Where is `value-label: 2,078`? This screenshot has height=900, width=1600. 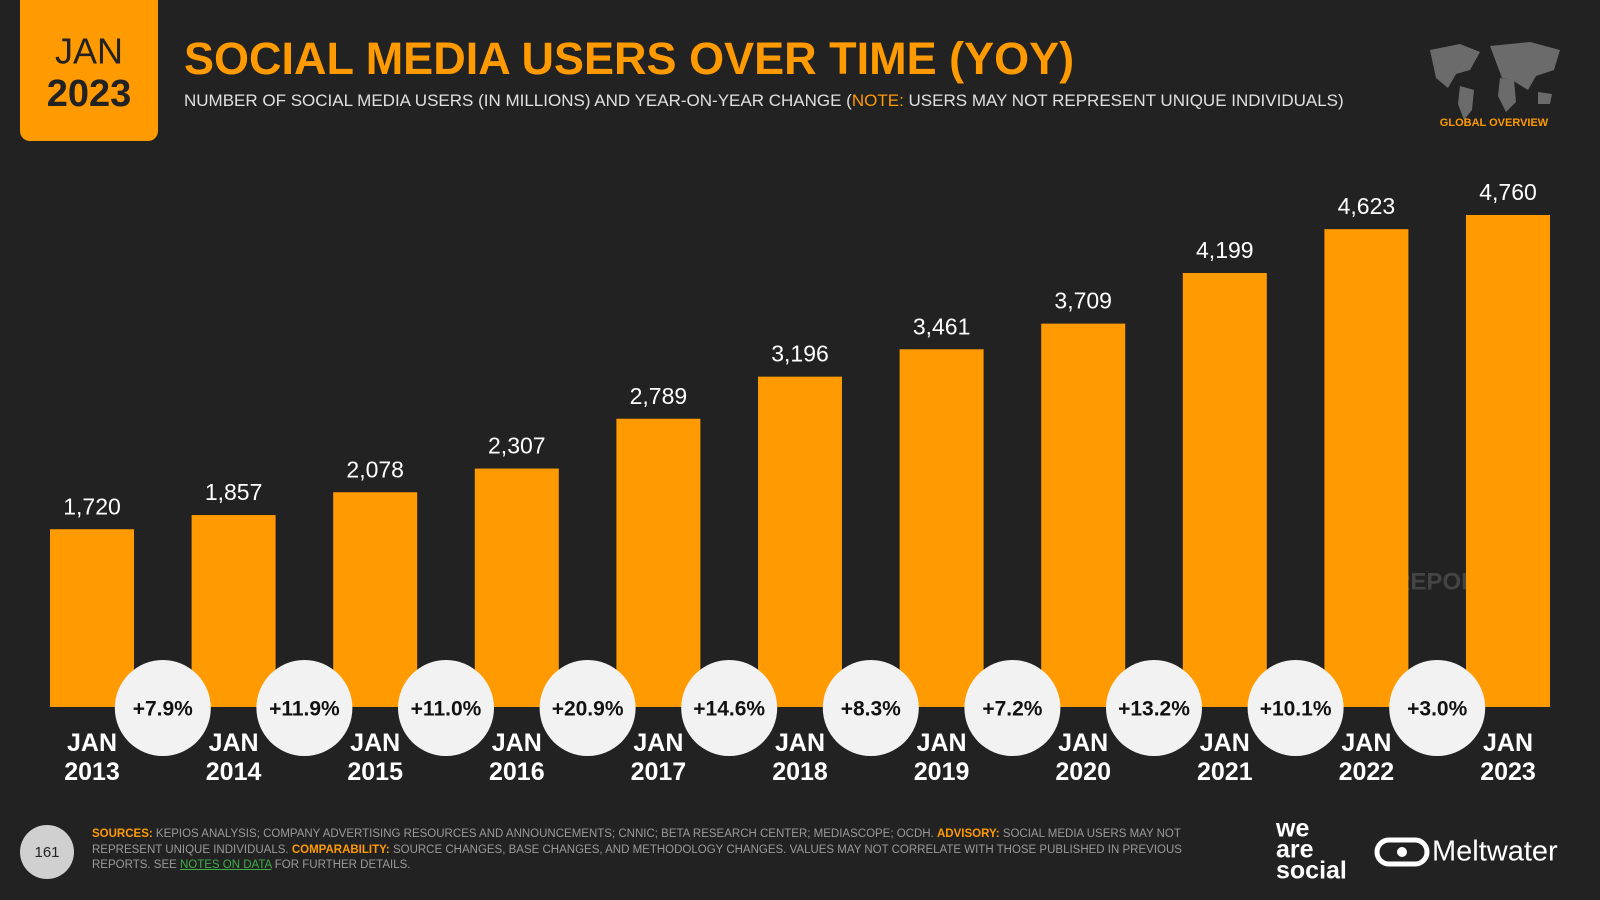 value-label: 2,078 is located at coordinates (375, 469).